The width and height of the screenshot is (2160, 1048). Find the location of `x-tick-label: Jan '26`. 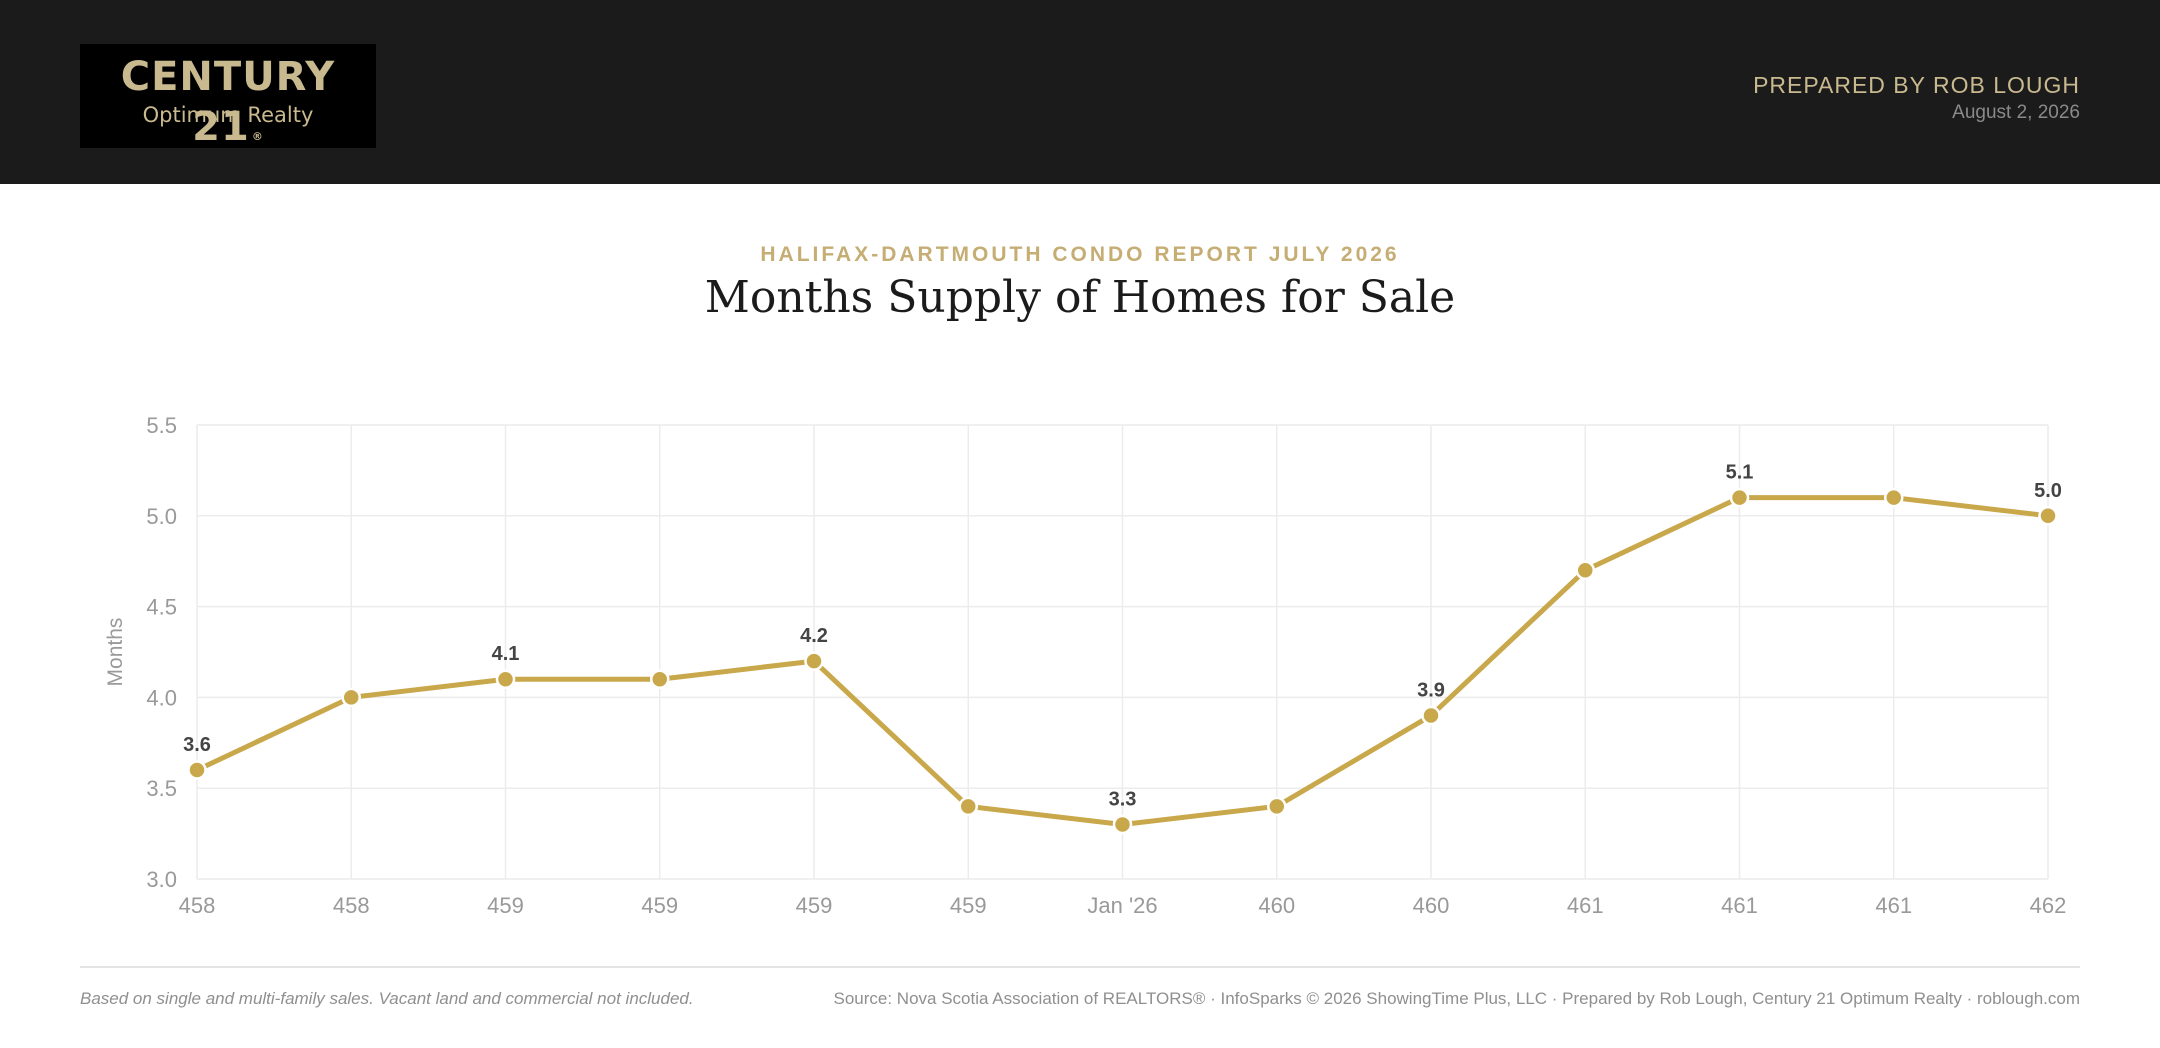

x-tick-label: Jan '26 is located at coordinates (1122, 905).